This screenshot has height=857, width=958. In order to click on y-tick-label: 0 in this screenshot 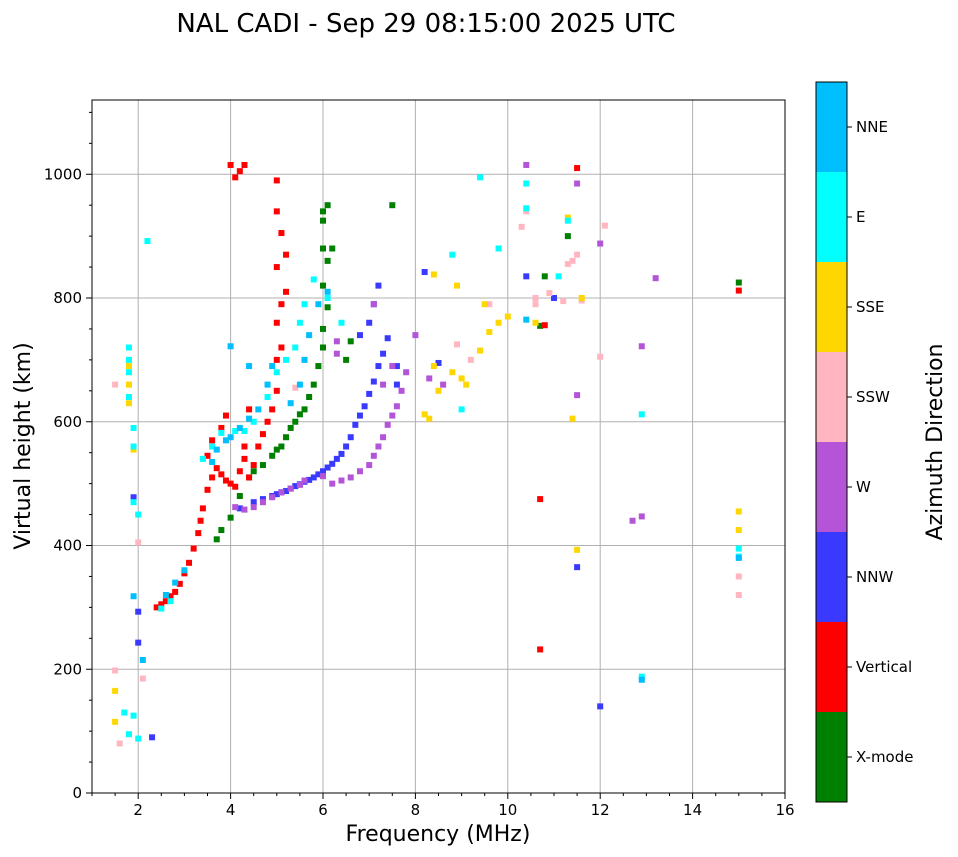, I will do `click(77, 793)`.